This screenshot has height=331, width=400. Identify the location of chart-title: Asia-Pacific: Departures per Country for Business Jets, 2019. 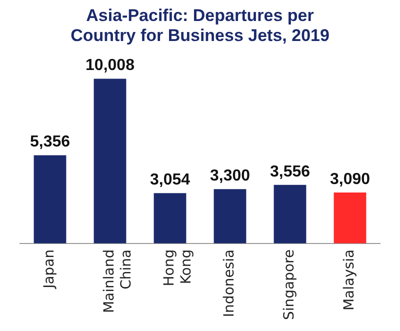
(200, 26).